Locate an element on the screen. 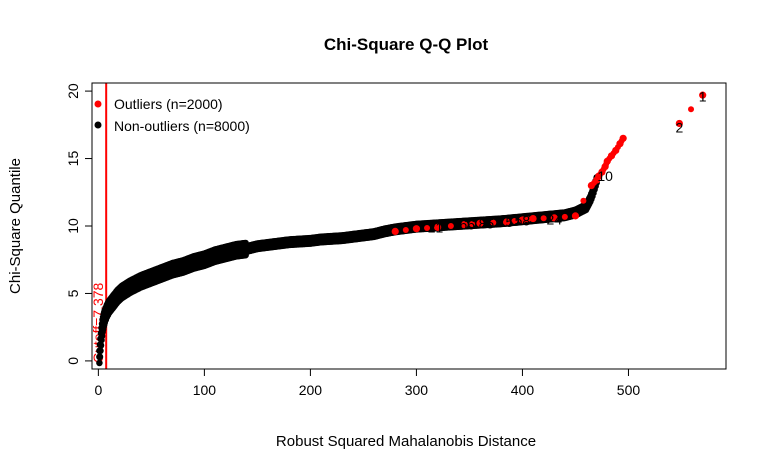  legend: Outliers (n=2000) Non-outliers (n=8000) is located at coordinates (172, 115).